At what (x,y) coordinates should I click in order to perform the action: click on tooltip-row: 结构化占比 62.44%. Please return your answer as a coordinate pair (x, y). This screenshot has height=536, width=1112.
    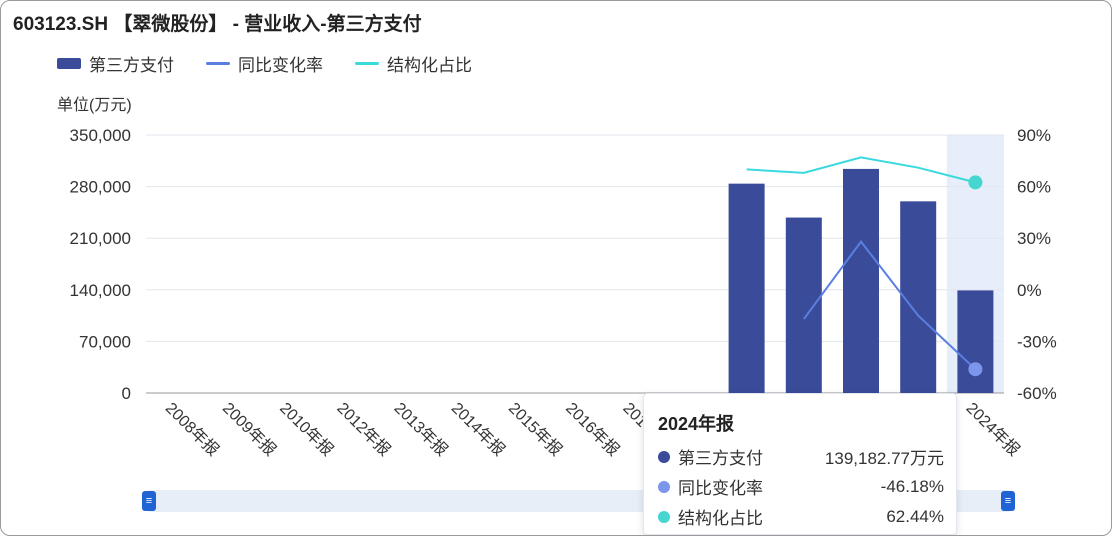
    Looking at the image, I should click on (801, 516).